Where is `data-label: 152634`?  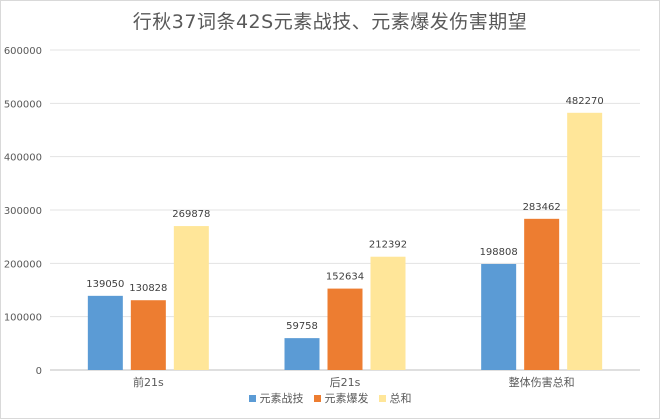
data-label: 152634 is located at coordinates (345, 277).